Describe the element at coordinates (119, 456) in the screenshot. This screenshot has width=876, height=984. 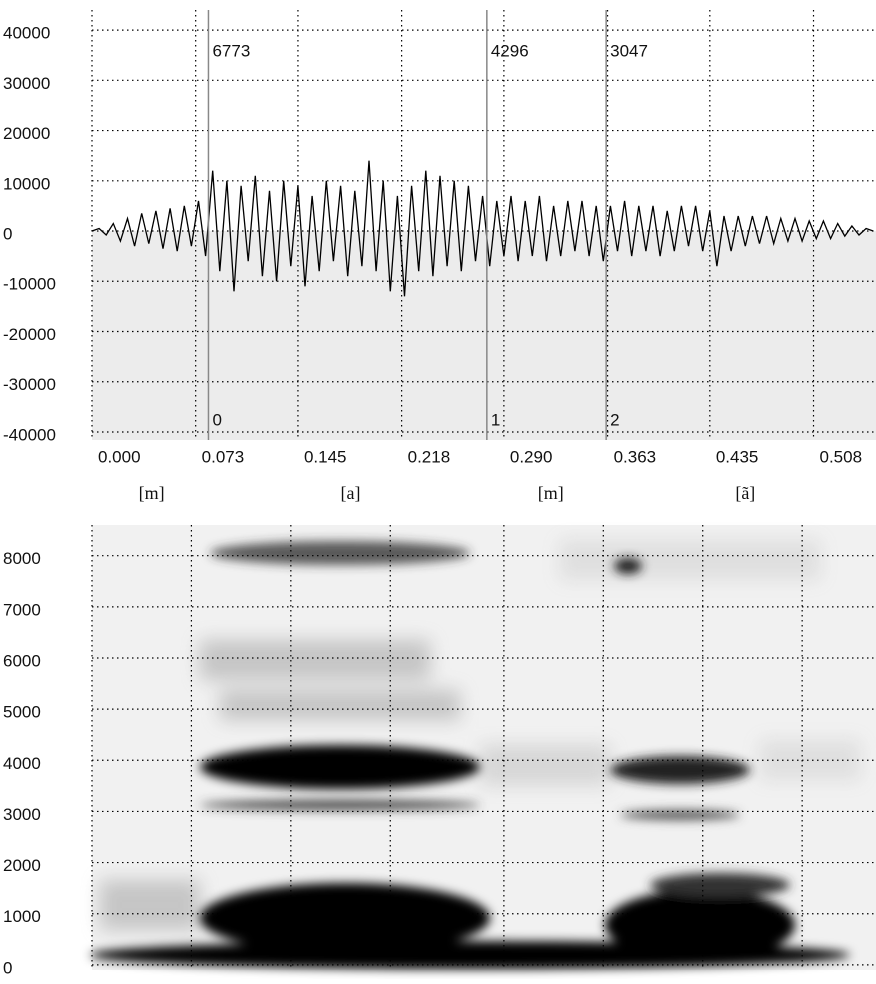
I see `x-tick-label: 0.000` at that location.